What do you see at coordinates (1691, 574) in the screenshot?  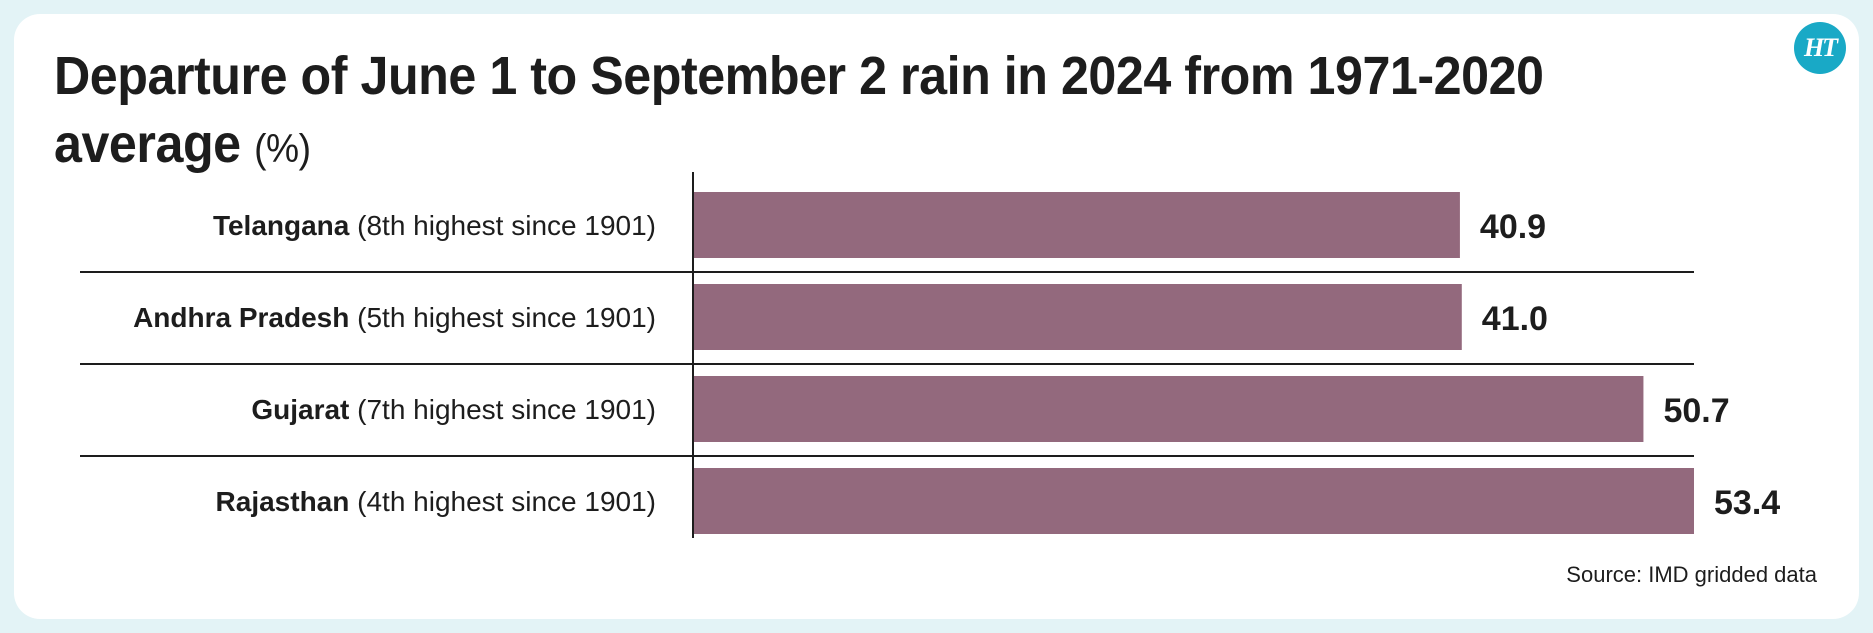 I see `source-note: Source: IMD gridded data` at bounding box center [1691, 574].